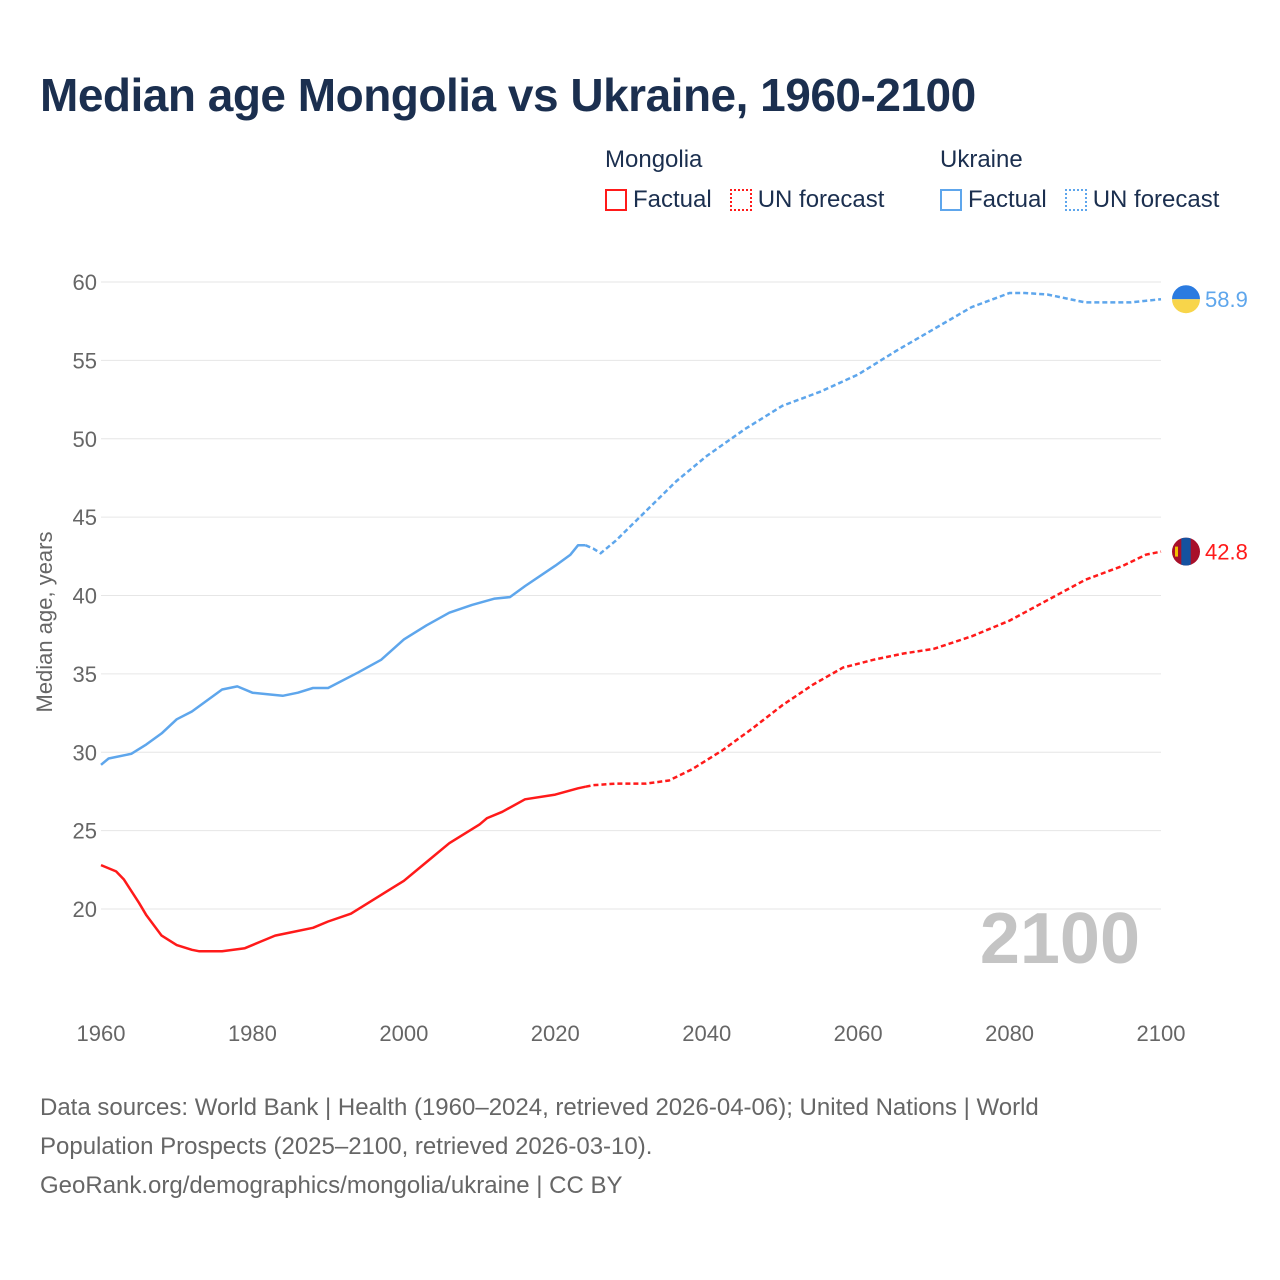 This screenshot has width=1280, height=1280. I want to click on legend-ukraine-forecast: UN forecast, so click(1142, 200).